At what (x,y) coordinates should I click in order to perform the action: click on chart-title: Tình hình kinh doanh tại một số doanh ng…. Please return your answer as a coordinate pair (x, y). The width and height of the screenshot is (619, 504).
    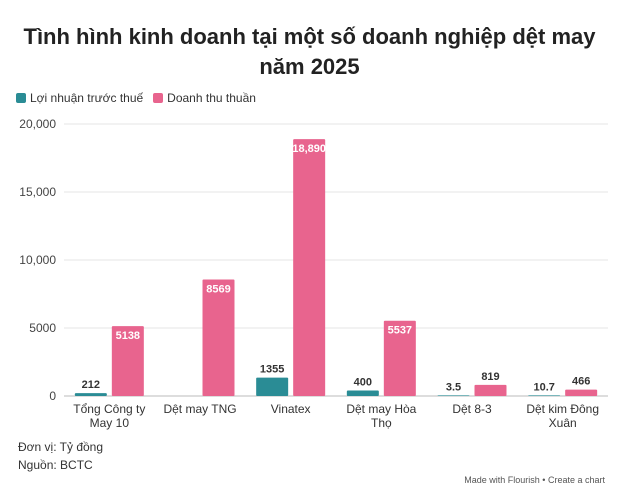
    Looking at the image, I should click on (309, 51).